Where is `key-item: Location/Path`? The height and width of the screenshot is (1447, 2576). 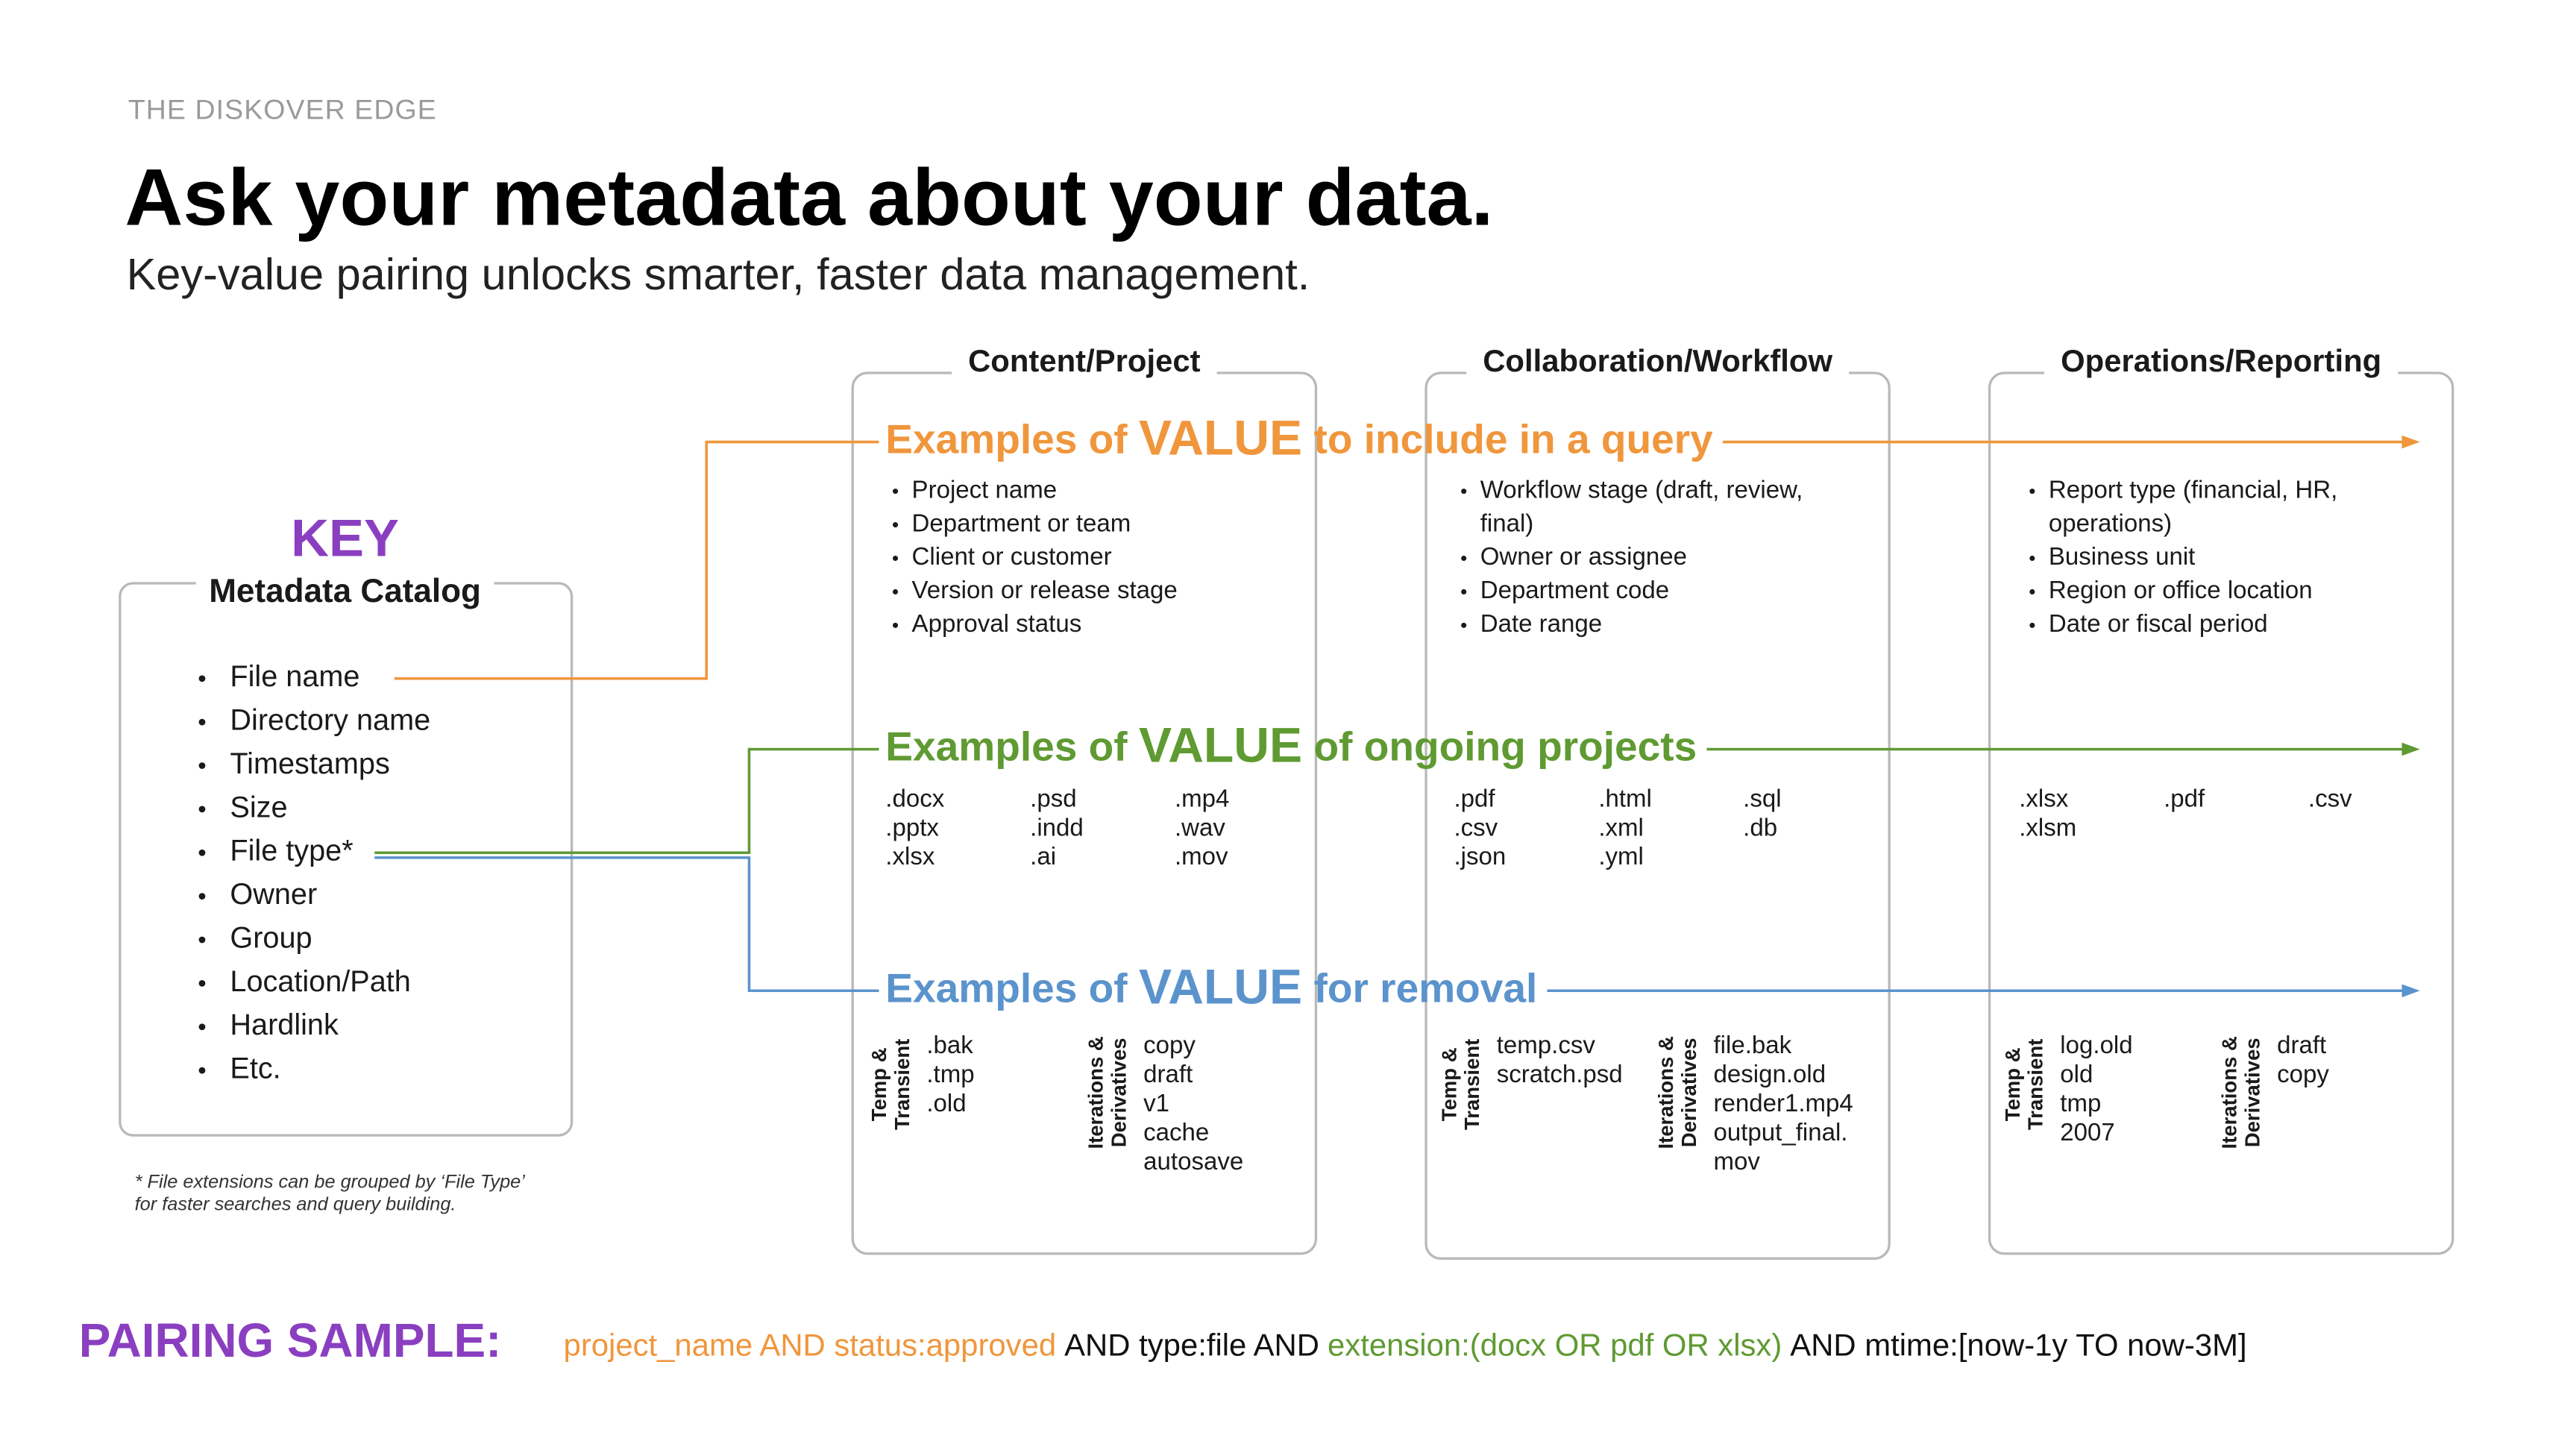
key-item: Location/Path is located at coordinates (320, 981).